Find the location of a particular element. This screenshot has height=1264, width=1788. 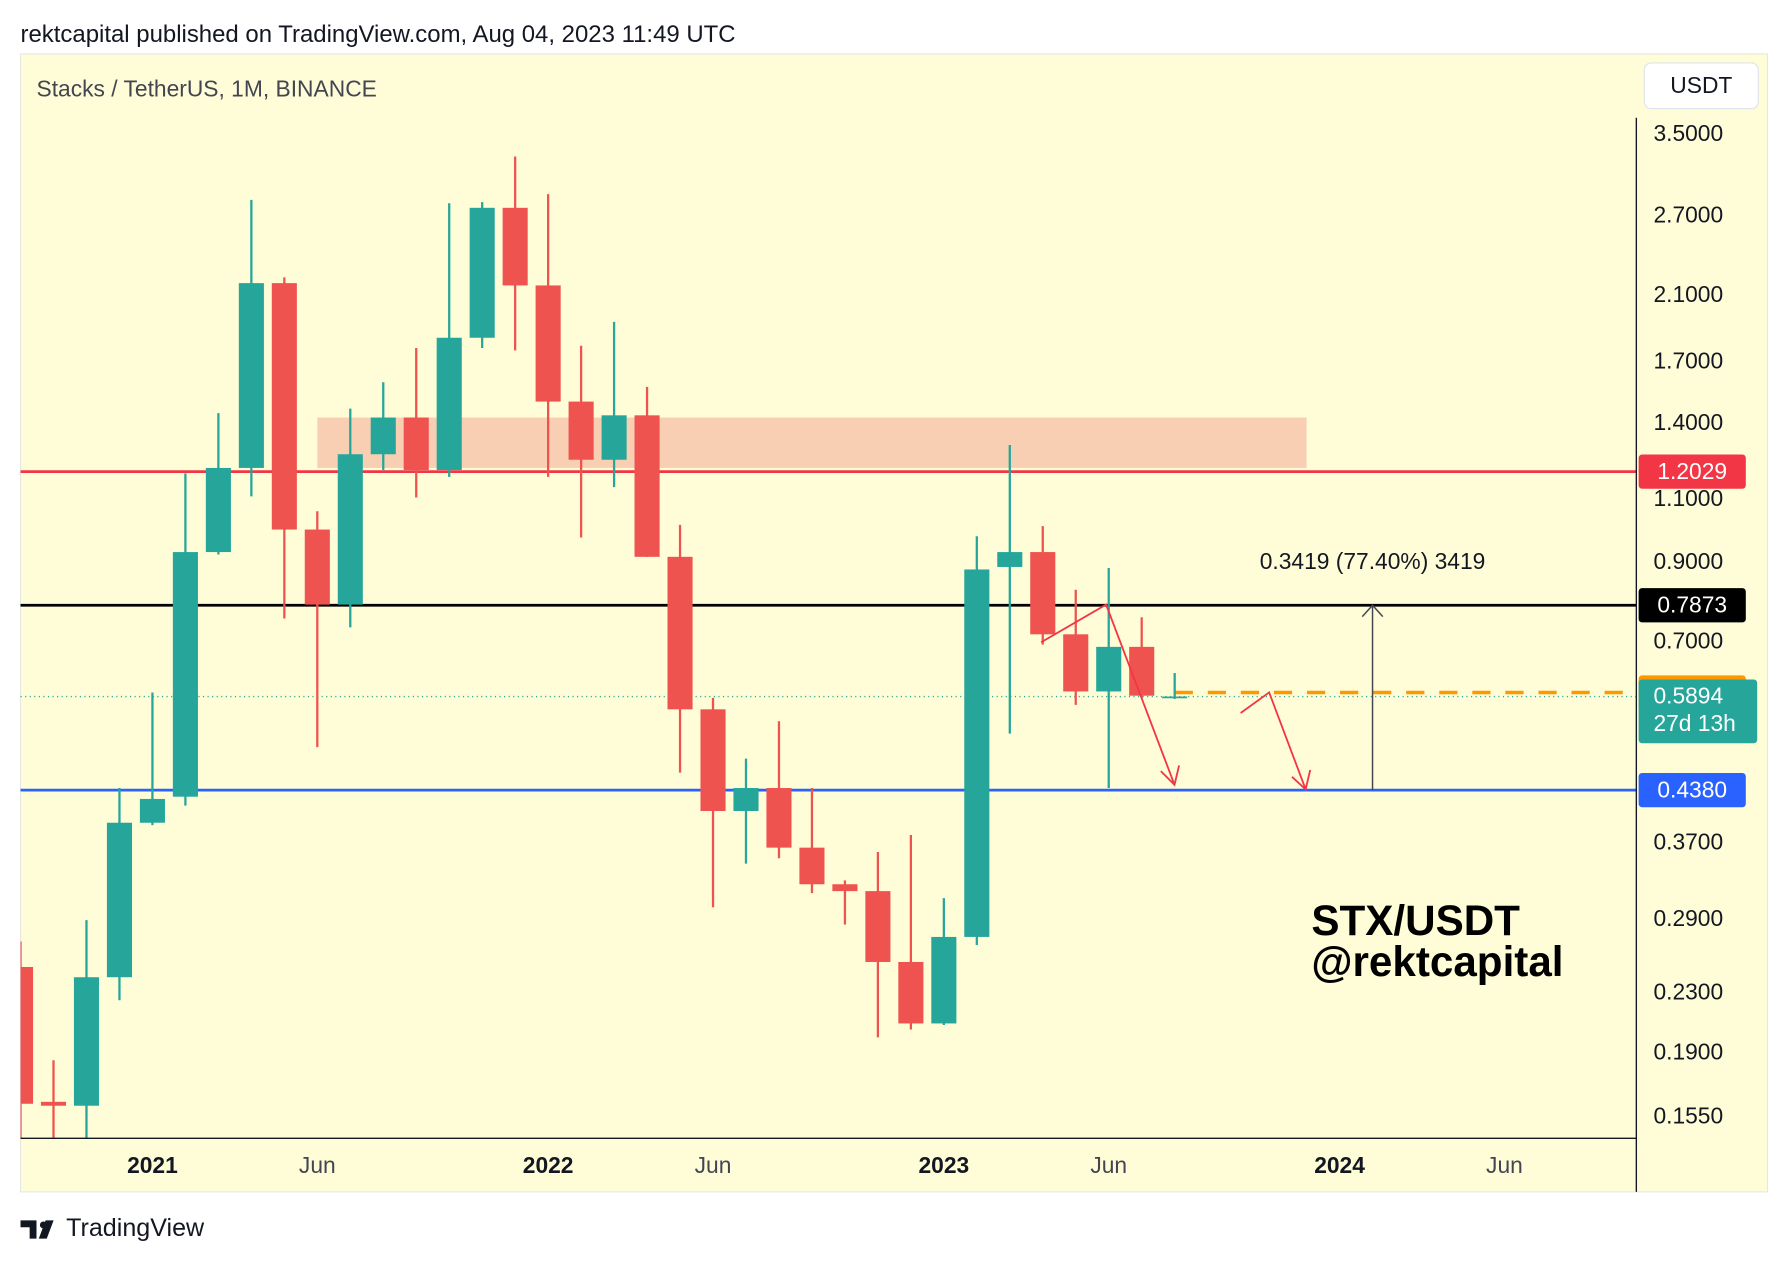

x-tick-label: 2023 is located at coordinates (943, 1165).